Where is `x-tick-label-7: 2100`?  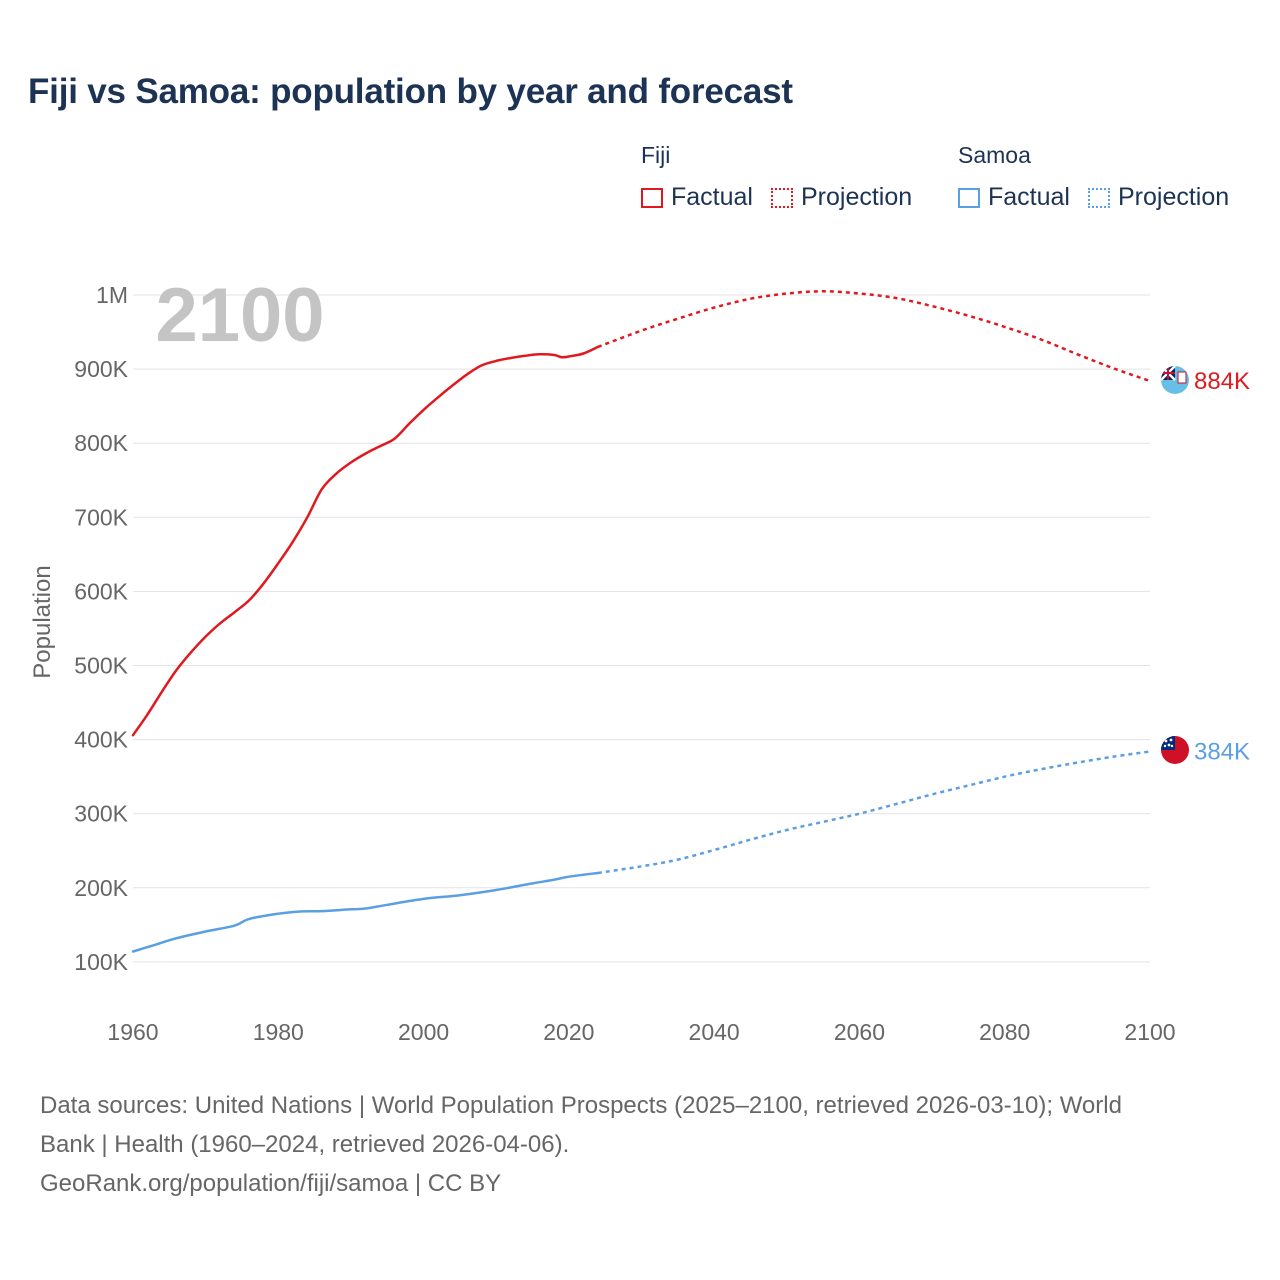
x-tick-label-7: 2100 is located at coordinates (1149, 1032).